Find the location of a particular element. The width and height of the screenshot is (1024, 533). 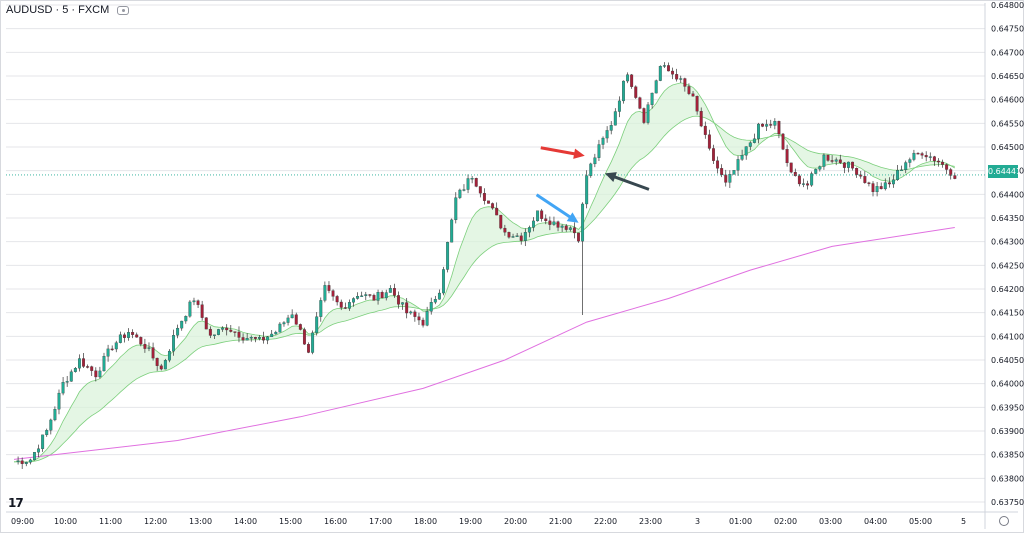

symbol-label: AUDUSD · 5 · FXCM is located at coordinates (58, 10).